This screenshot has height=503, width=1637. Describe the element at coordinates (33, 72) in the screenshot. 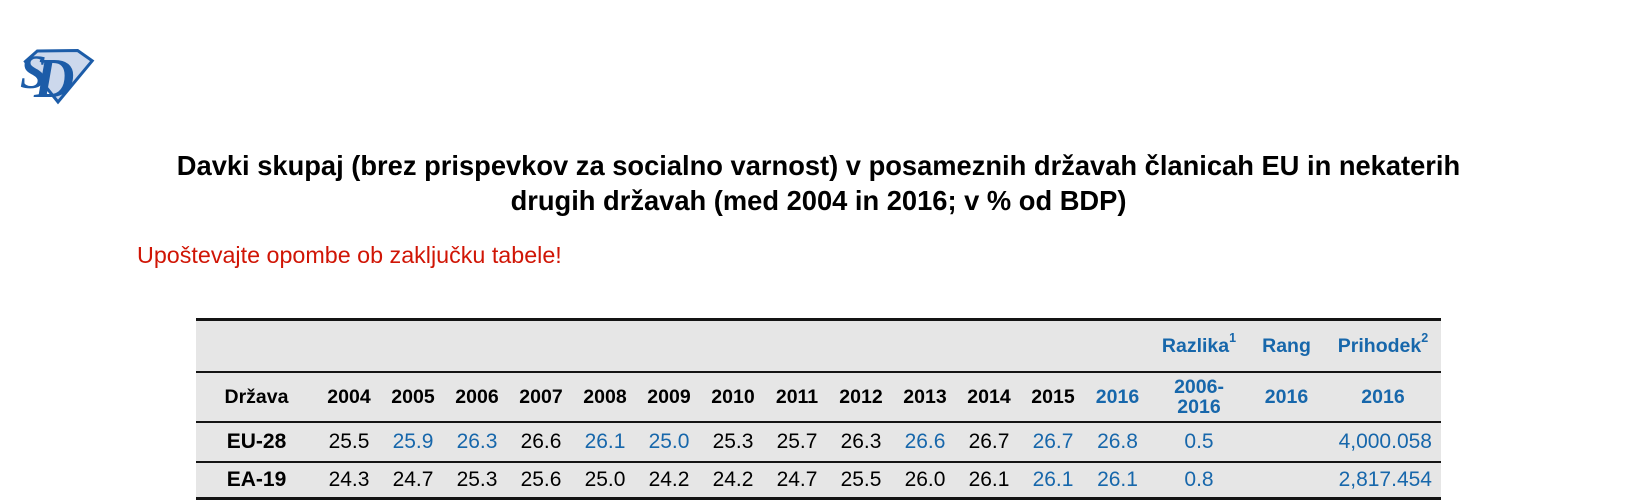

I see `svg-text: S` at that location.